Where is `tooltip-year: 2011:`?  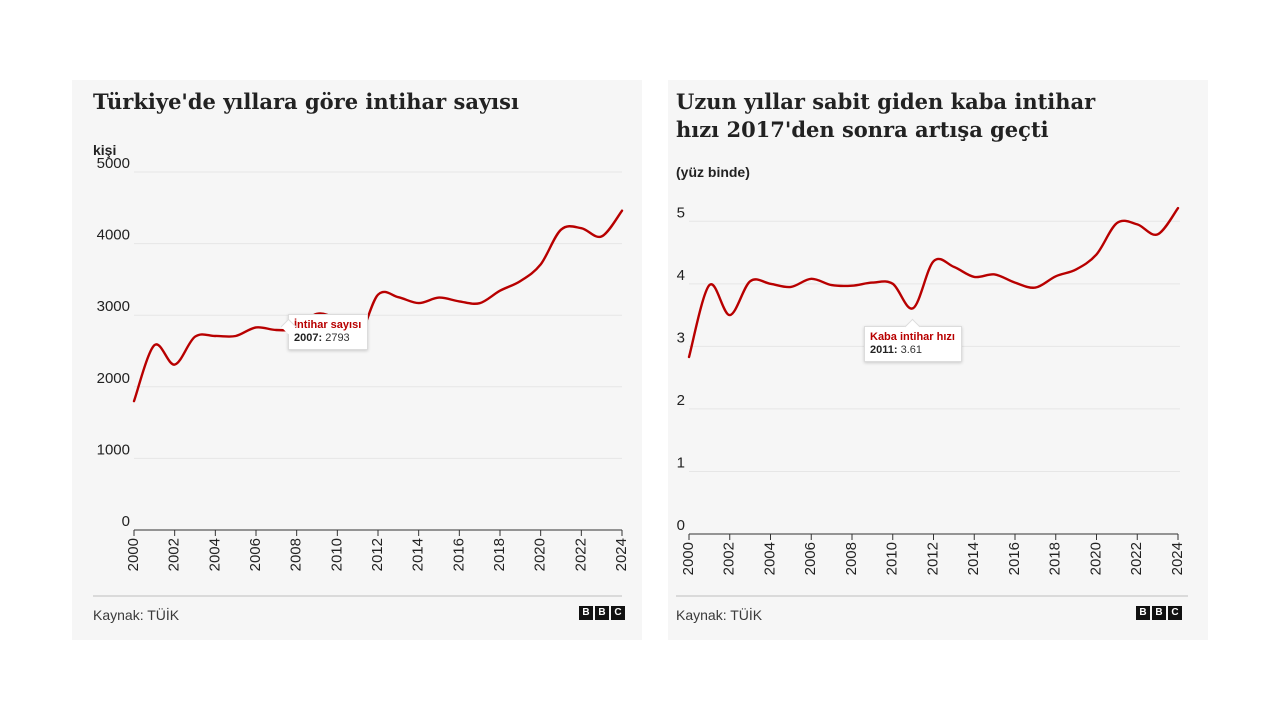
tooltip-year: 2011: is located at coordinates (884, 350).